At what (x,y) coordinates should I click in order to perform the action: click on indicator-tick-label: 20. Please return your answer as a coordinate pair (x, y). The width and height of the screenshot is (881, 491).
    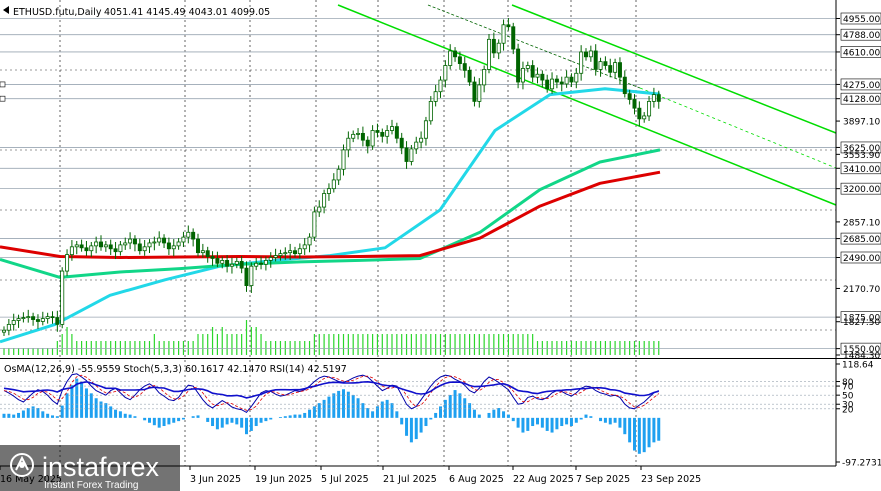
    Looking at the image, I should click on (848, 410).